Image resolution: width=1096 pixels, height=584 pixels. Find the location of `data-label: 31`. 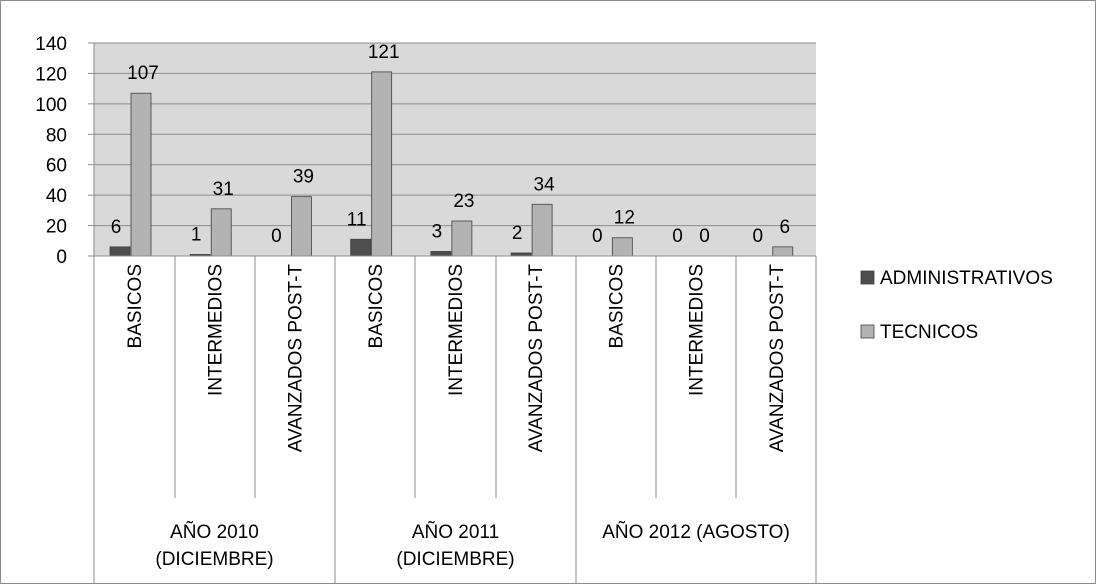

data-label: 31 is located at coordinates (223, 189).